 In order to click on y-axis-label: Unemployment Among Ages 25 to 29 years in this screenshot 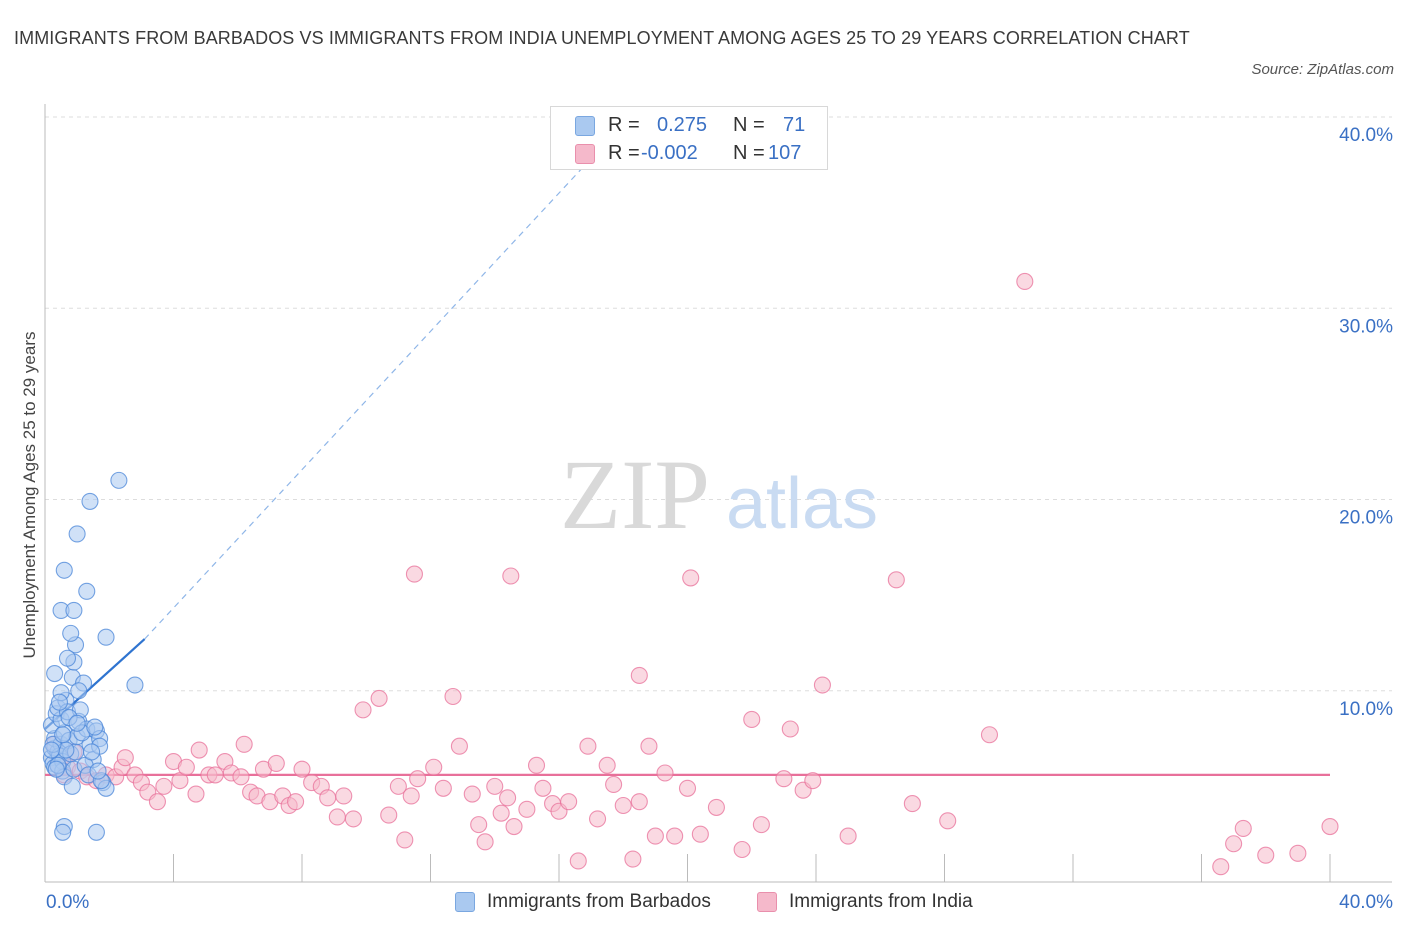, I will do `click(29, 495)`.